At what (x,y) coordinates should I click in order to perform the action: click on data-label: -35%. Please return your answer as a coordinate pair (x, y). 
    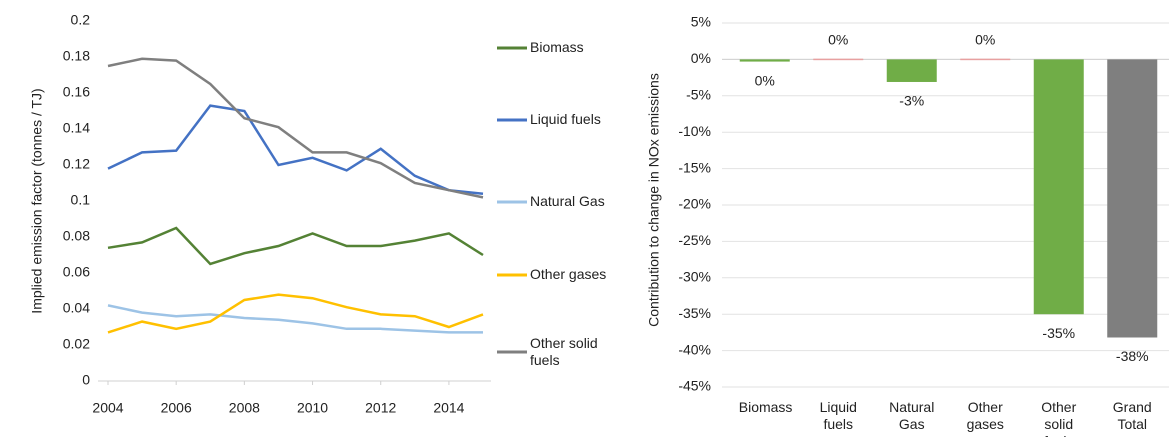
    Looking at the image, I should click on (1058, 333).